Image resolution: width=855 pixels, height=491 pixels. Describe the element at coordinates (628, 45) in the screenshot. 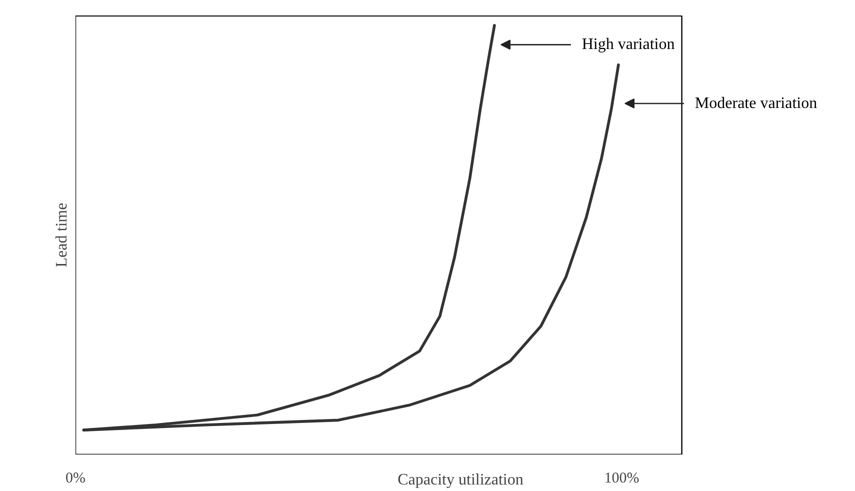

I see `text: High variation` at that location.